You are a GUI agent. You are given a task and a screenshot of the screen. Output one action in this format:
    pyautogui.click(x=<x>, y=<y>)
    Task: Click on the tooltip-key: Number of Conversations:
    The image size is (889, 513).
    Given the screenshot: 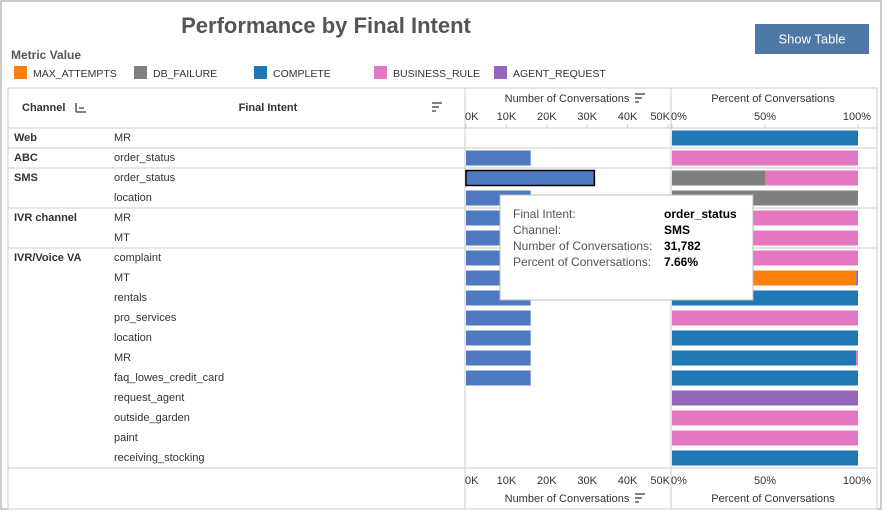 What is the action you would take?
    pyautogui.click(x=582, y=246)
    